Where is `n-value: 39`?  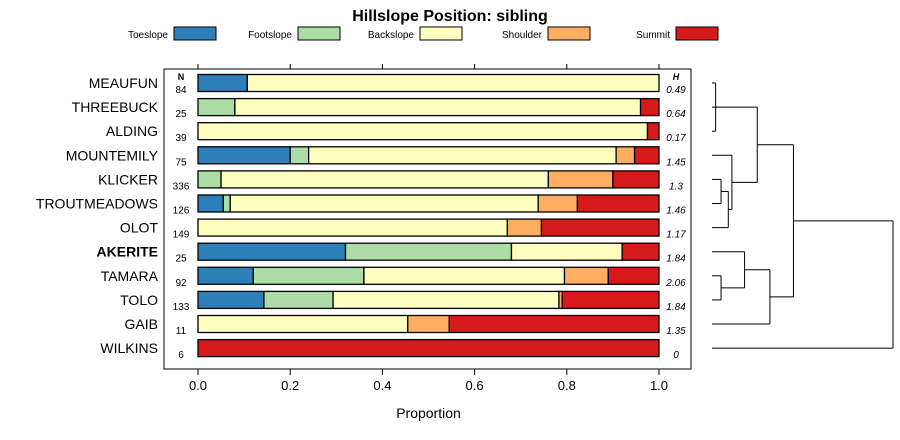
n-value: 39 is located at coordinates (181, 138).